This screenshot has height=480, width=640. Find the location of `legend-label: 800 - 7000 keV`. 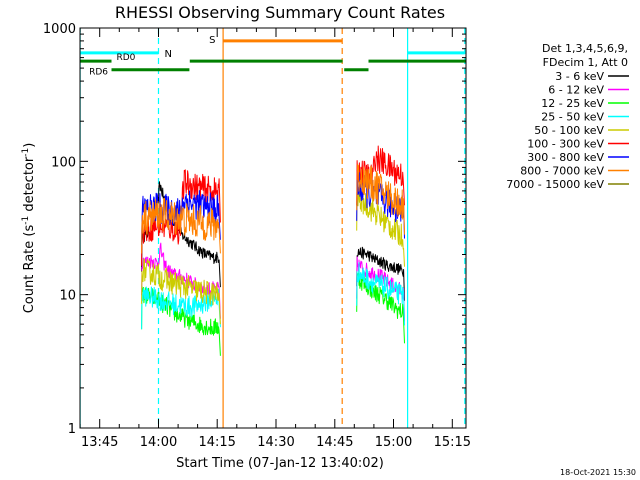

legend-label: 800 - 7000 keV is located at coordinates (562, 171).